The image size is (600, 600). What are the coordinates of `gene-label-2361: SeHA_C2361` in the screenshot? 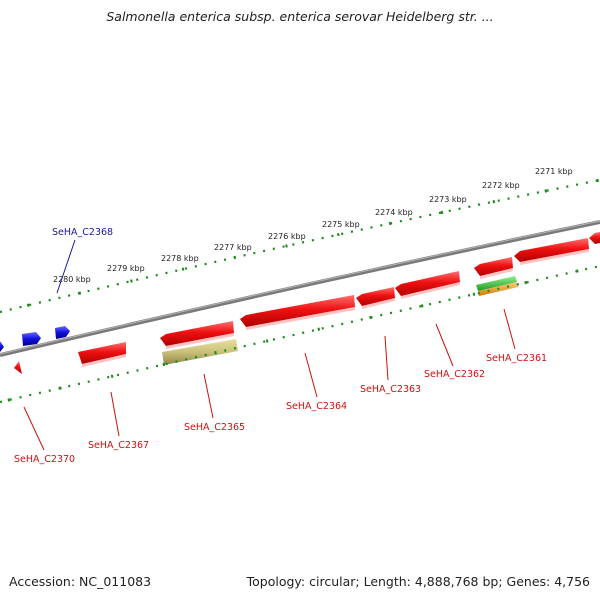 It's located at (516, 358).